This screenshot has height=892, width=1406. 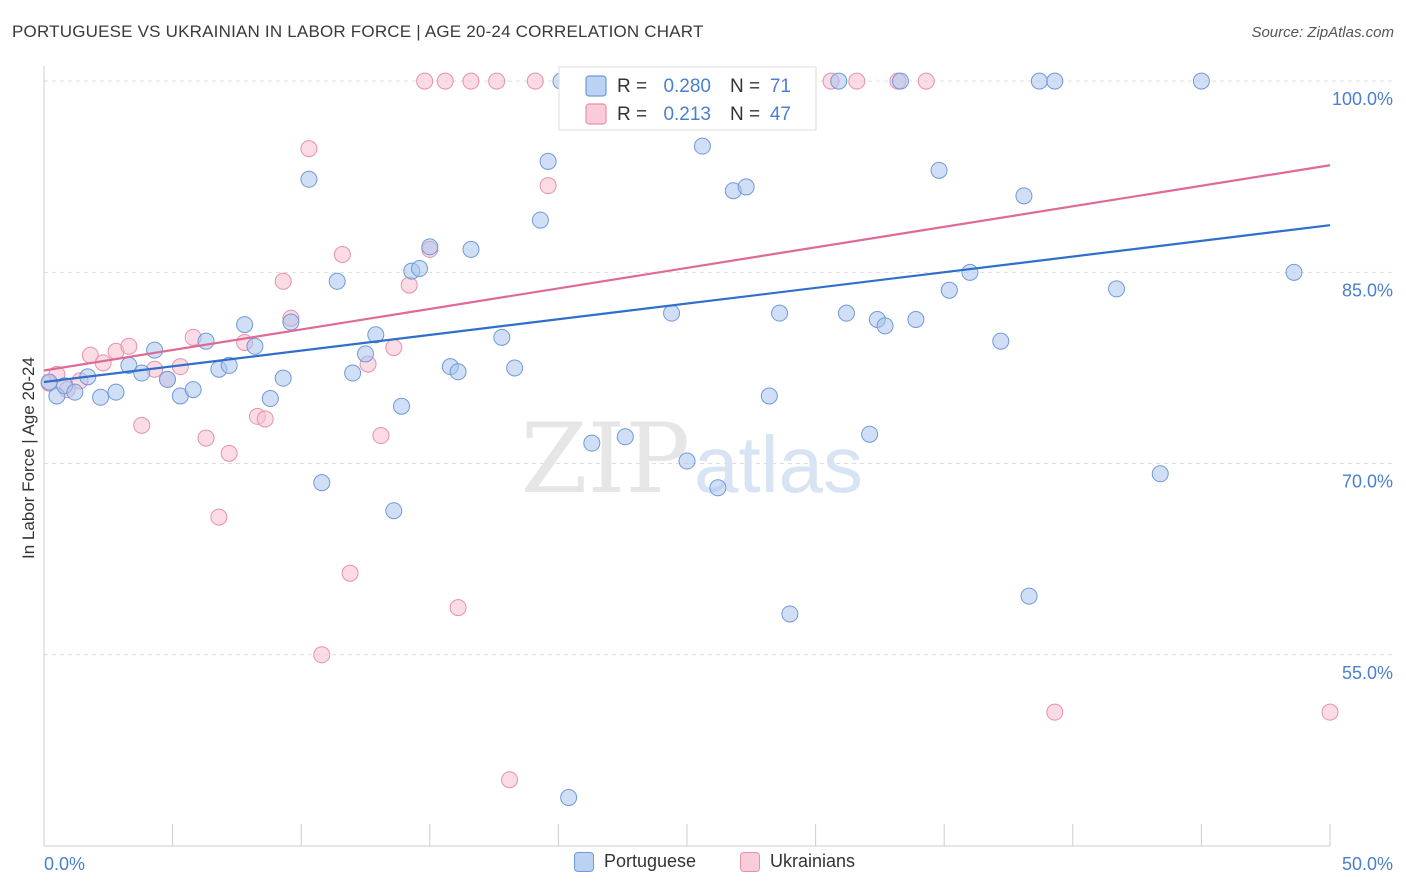 I want to click on legend-r-value-1: 0.213, so click(x=687, y=114).